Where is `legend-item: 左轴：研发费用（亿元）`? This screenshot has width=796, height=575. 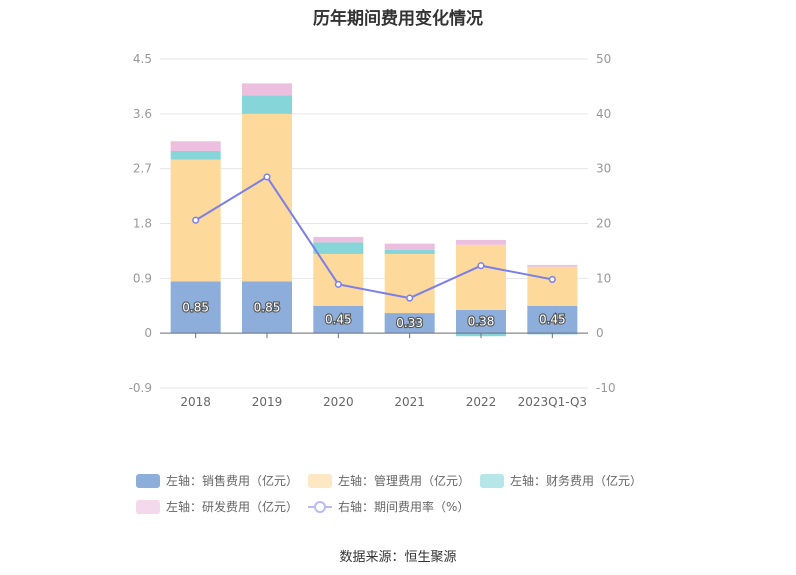
legend-item: 左轴：研发费用（亿元） is located at coordinates (222, 506).